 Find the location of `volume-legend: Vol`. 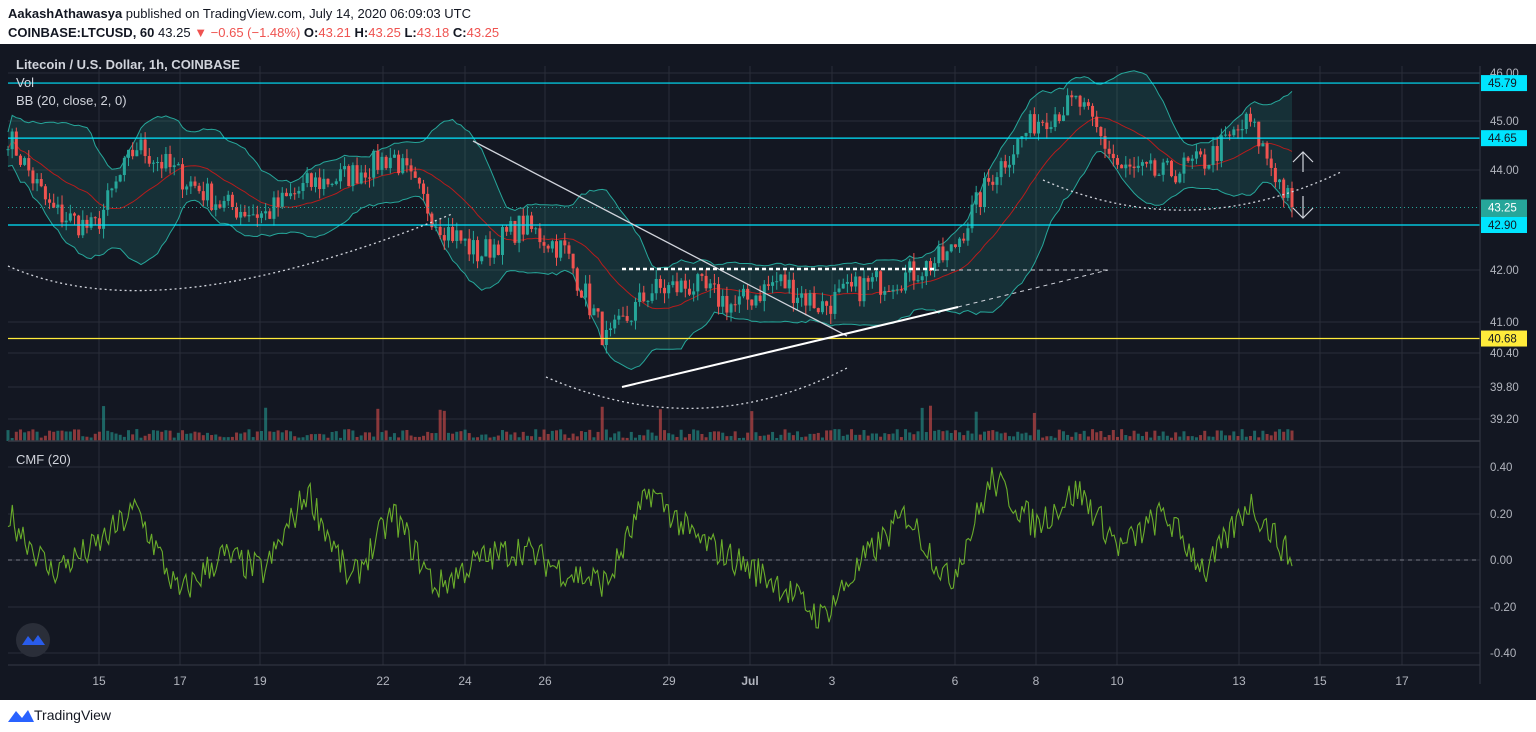

volume-legend: Vol is located at coordinates (25, 82).